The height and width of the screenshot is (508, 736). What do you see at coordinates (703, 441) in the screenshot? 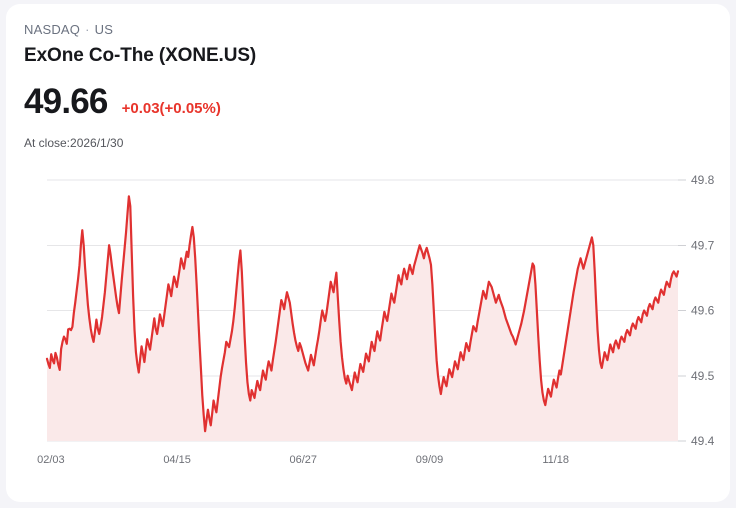
I see `y-axis-tick-label: 49.4` at bounding box center [703, 441].